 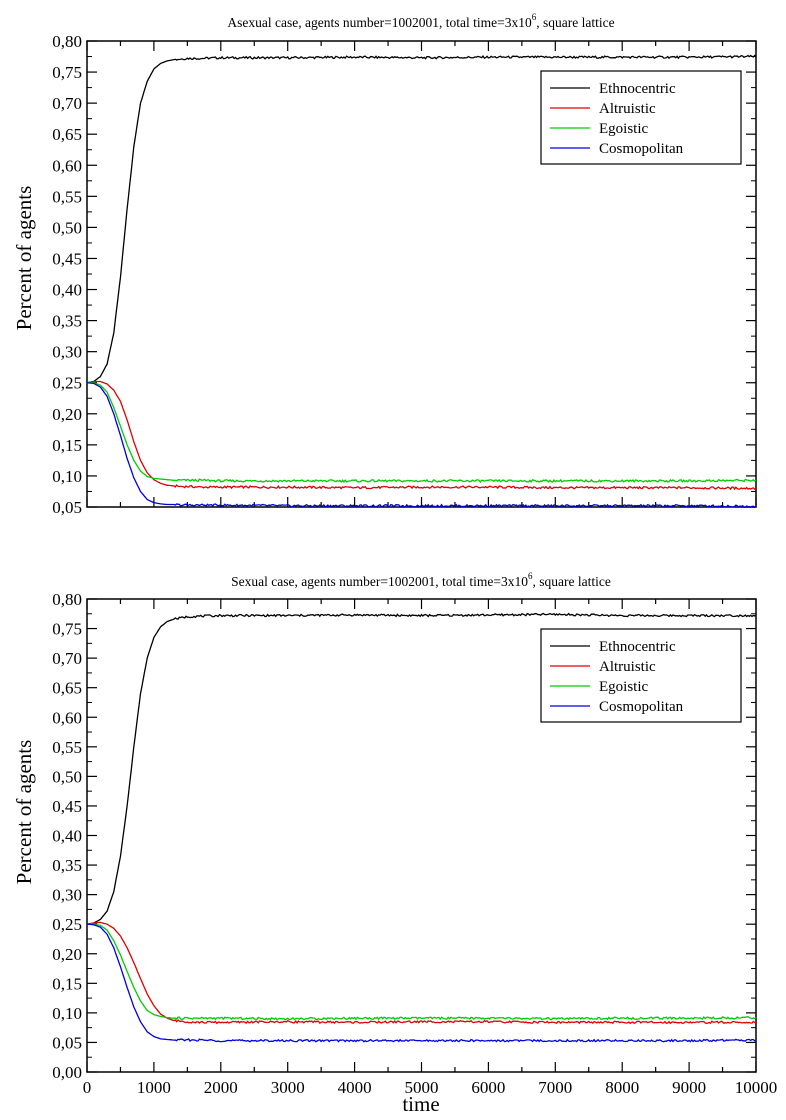 What do you see at coordinates (87, 1087) in the screenshot?
I see `x-tick-label: 0` at bounding box center [87, 1087].